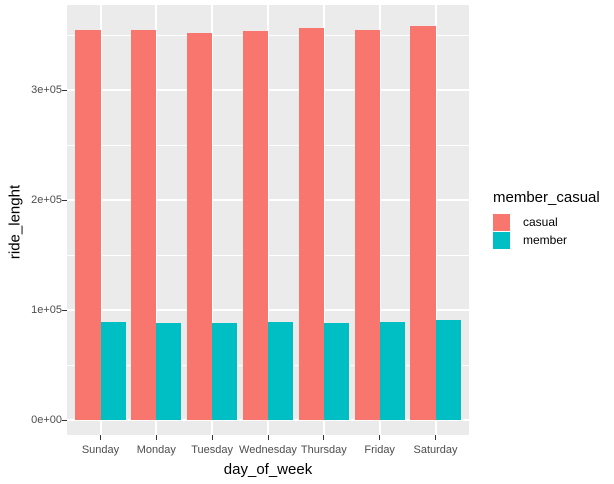  What do you see at coordinates (225, 372) in the screenshot?
I see `bar-member-tuesday` at bounding box center [225, 372].